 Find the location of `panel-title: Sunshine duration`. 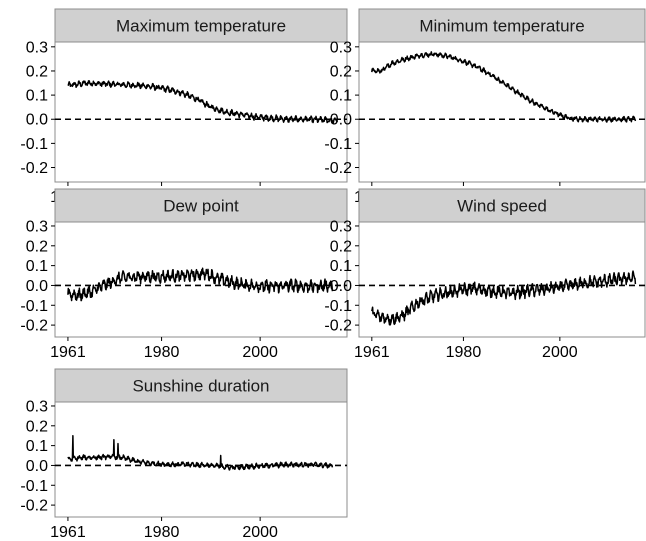

panel-title: Sunshine duration is located at coordinates (200, 386).